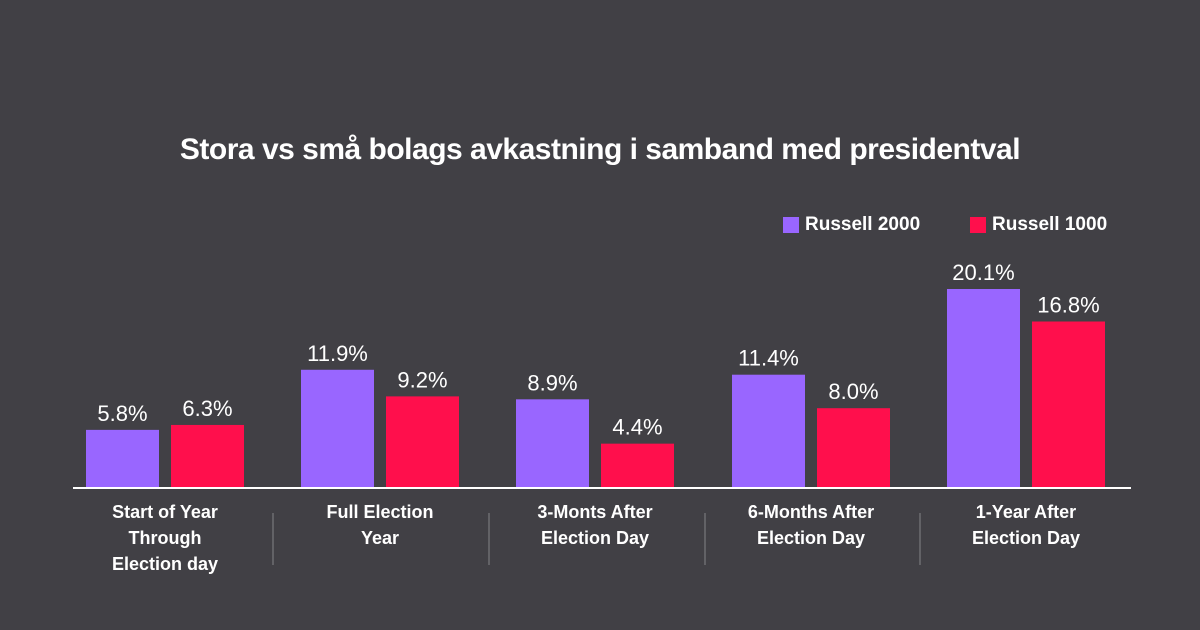 Image resolution: width=1200 pixels, height=630 pixels. Describe the element at coordinates (595, 525) in the screenshot. I see `x-tick-label-2: 3-Monts After Election Day` at that location.